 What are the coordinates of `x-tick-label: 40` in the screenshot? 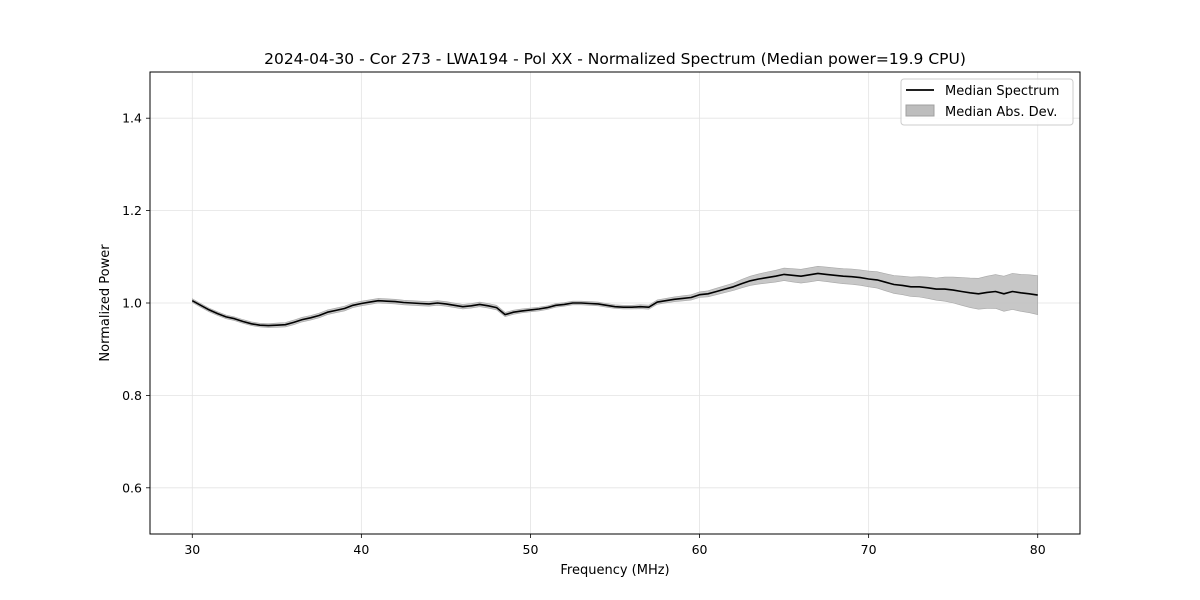 It's located at (361, 549).